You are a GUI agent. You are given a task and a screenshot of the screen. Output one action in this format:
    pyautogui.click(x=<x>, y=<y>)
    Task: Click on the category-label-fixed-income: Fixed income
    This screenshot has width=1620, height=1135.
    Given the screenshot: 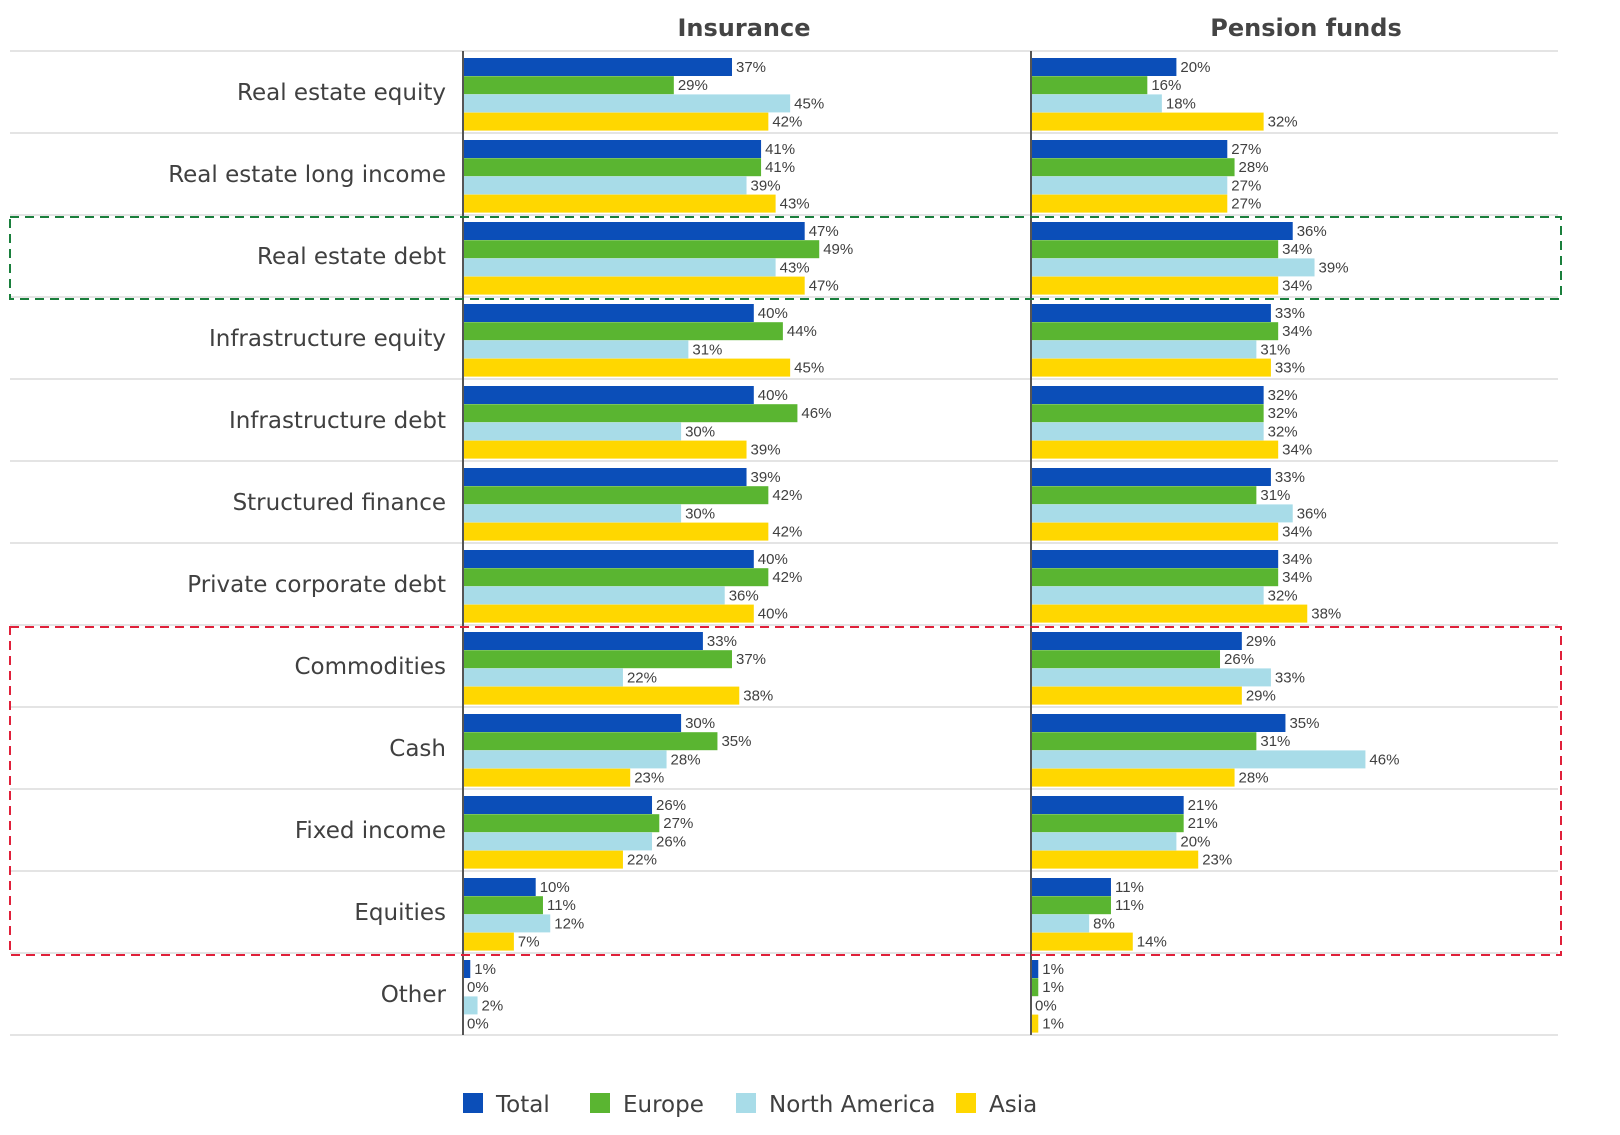 What is the action you would take?
    pyautogui.click(x=370, y=831)
    